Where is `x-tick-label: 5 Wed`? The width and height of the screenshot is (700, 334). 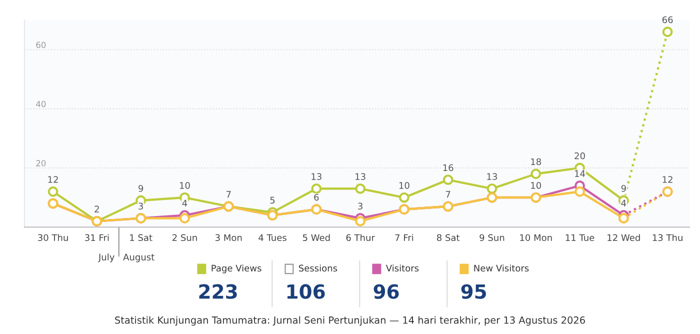 x-tick-label: 5 Wed is located at coordinates (316, 238).